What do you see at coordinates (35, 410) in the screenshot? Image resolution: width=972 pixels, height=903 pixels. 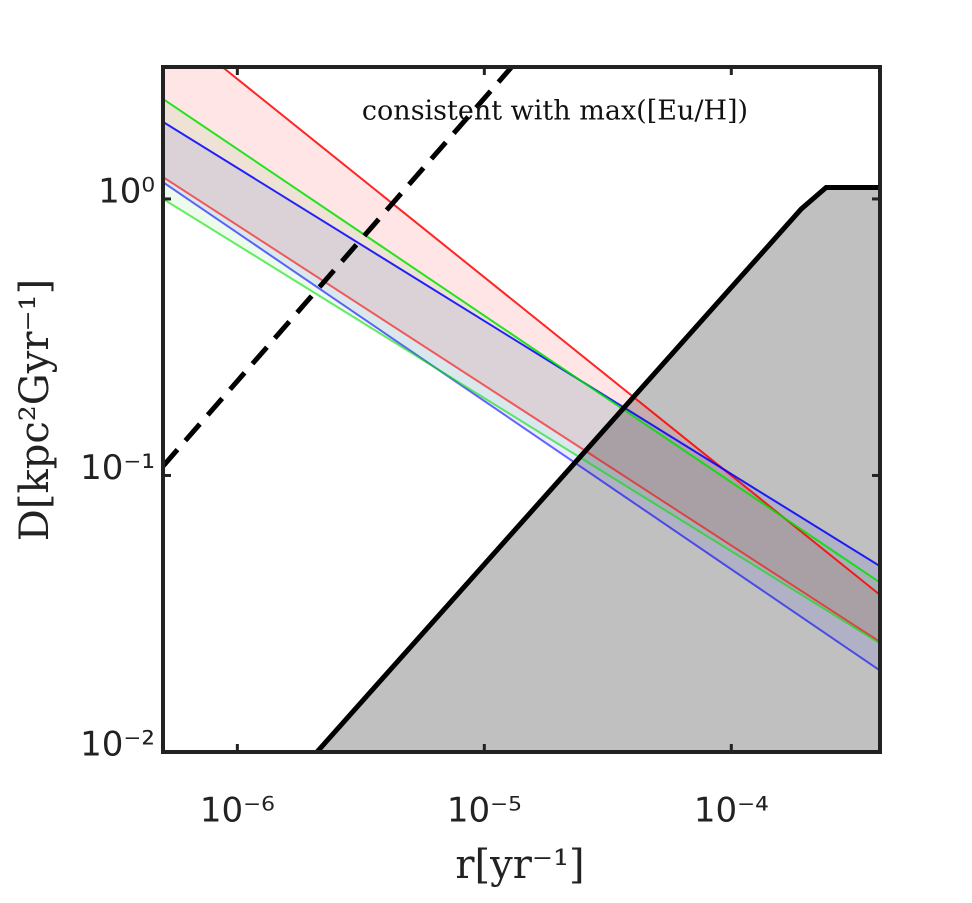 I see `y-axis-label: D[kpc²Gyr⁻¹]` at bounding box center [35, 410].